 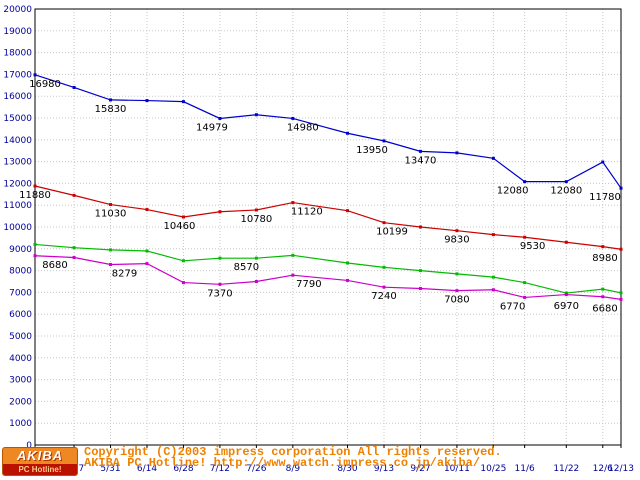 I want to click on point-value-label-red: 9830, so click(x=456, y=240).